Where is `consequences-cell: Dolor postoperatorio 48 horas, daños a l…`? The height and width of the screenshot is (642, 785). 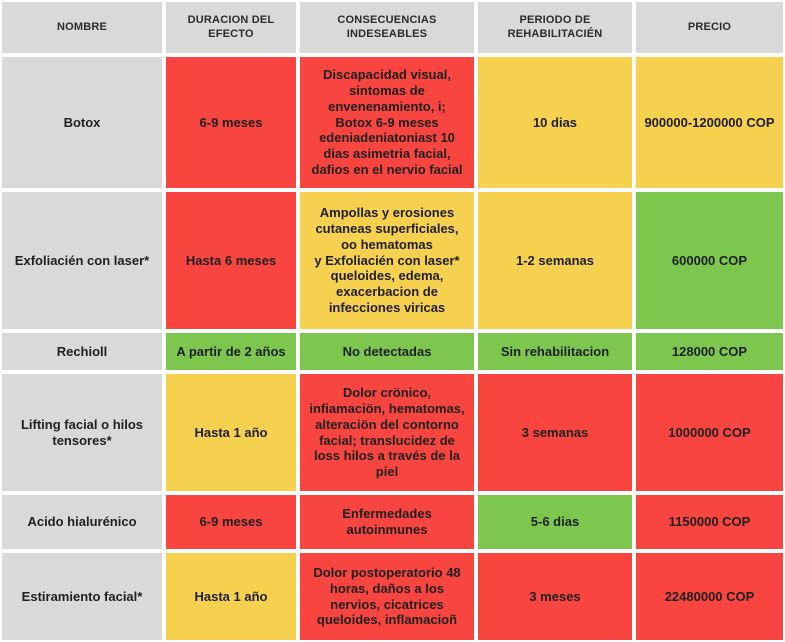
consequences-cell: Dolor postoperatorio 48 horas, daños a l… is located at coordinates (387, 596).